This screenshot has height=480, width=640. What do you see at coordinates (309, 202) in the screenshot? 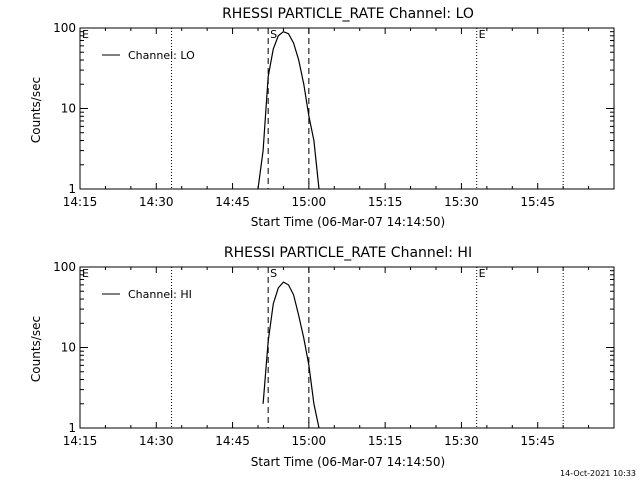
I see `x-tick-label-lo: 15:00` at bounding box center [309, 202].